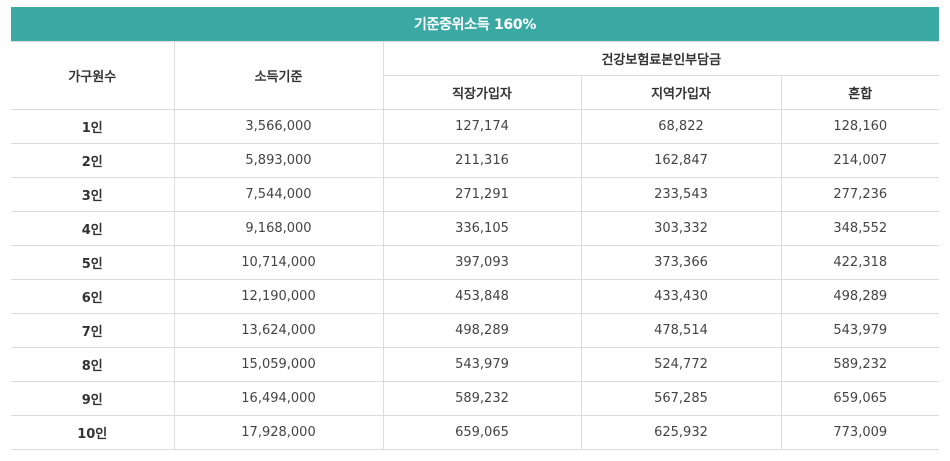  I want to click on table-row: 5인 10,714,000 397,093 373,366 422,318, so click(475, 262).